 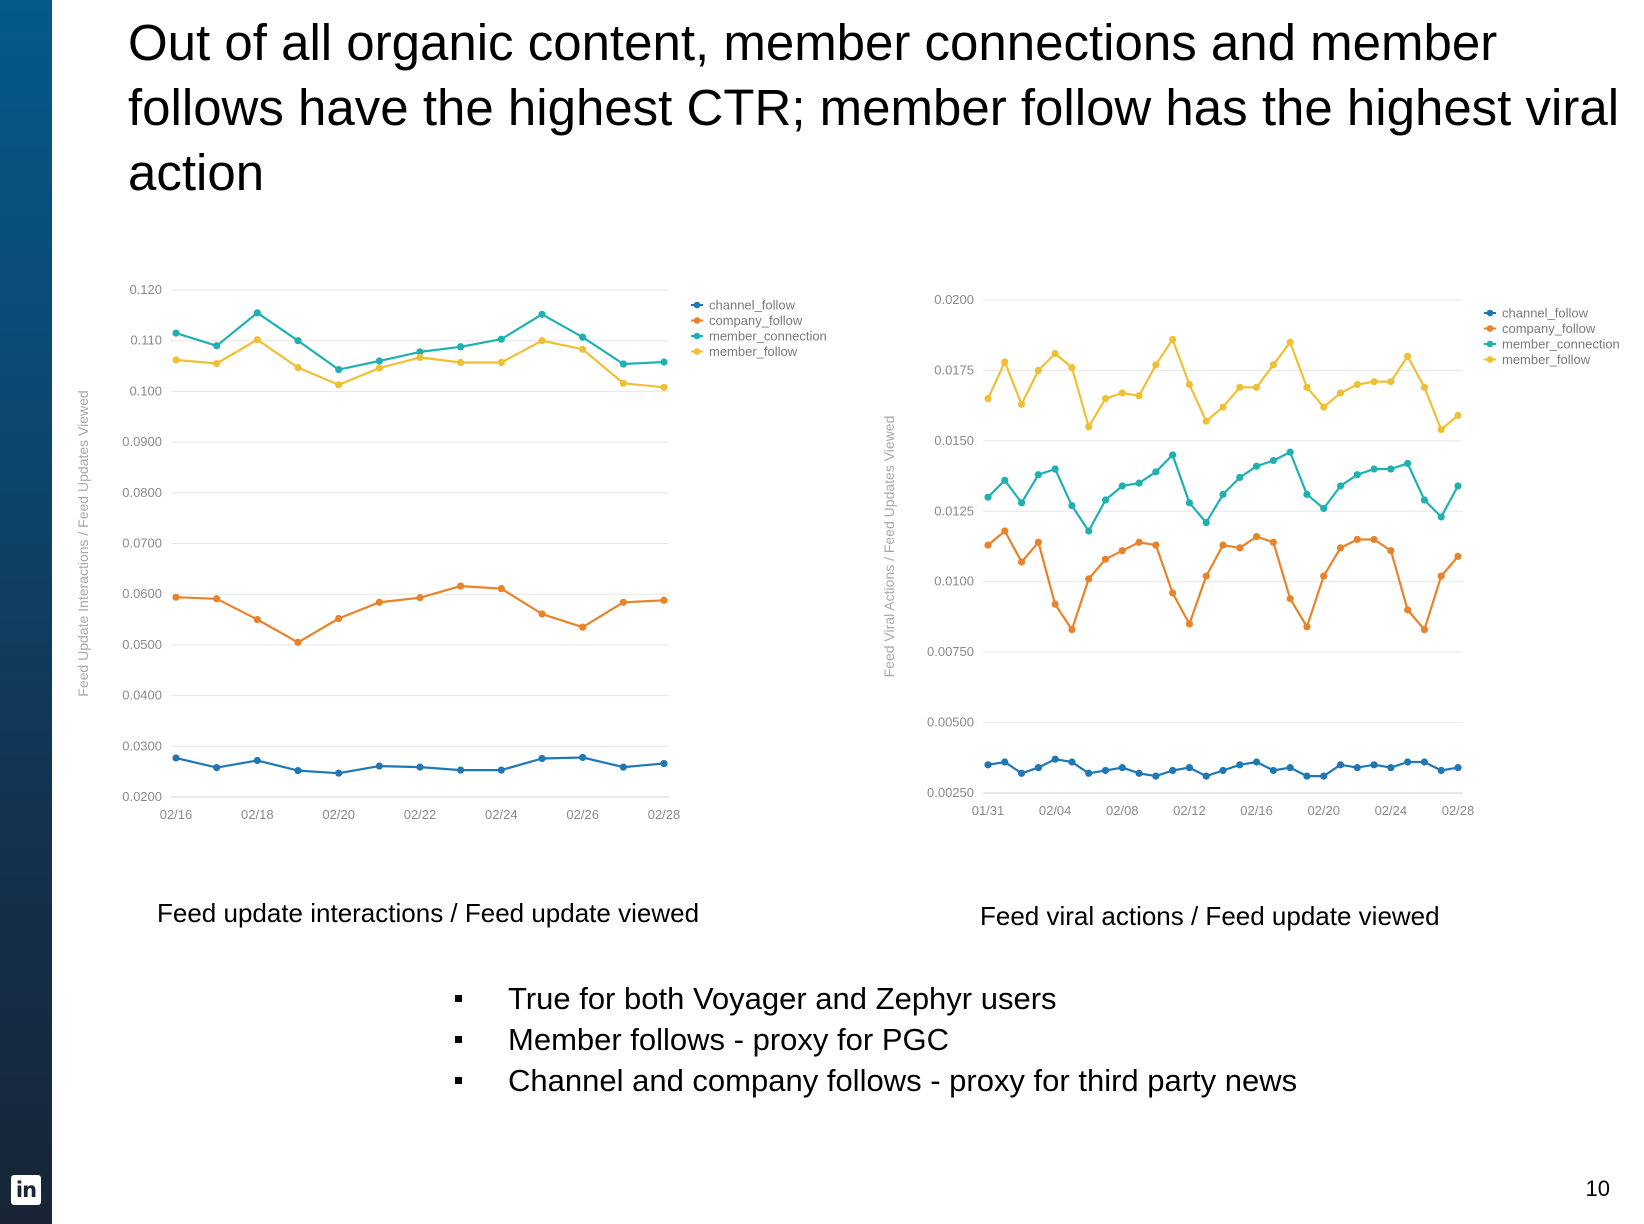 What do you see at coordinates (420, 814) in the screenshot?
I see `x-tick-label: 02/22` at bounding box center [420, 814].